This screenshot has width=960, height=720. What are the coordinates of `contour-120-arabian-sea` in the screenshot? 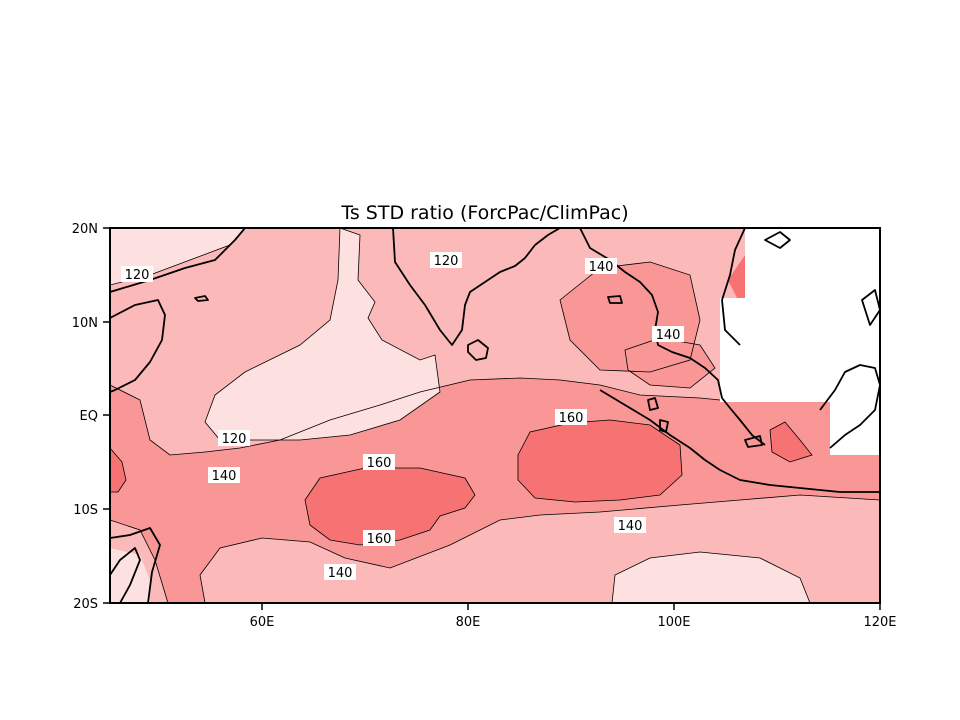 It's located at (322, 334).